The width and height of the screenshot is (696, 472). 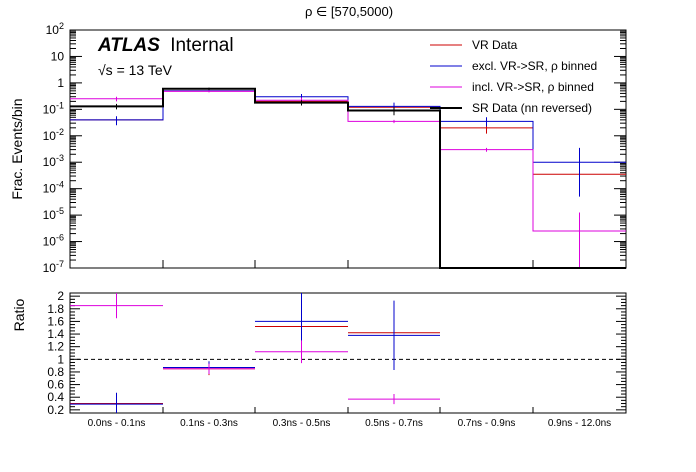 I want to click on top-y-tick-label: 10⁻⁶, so click(x=53, y=241).